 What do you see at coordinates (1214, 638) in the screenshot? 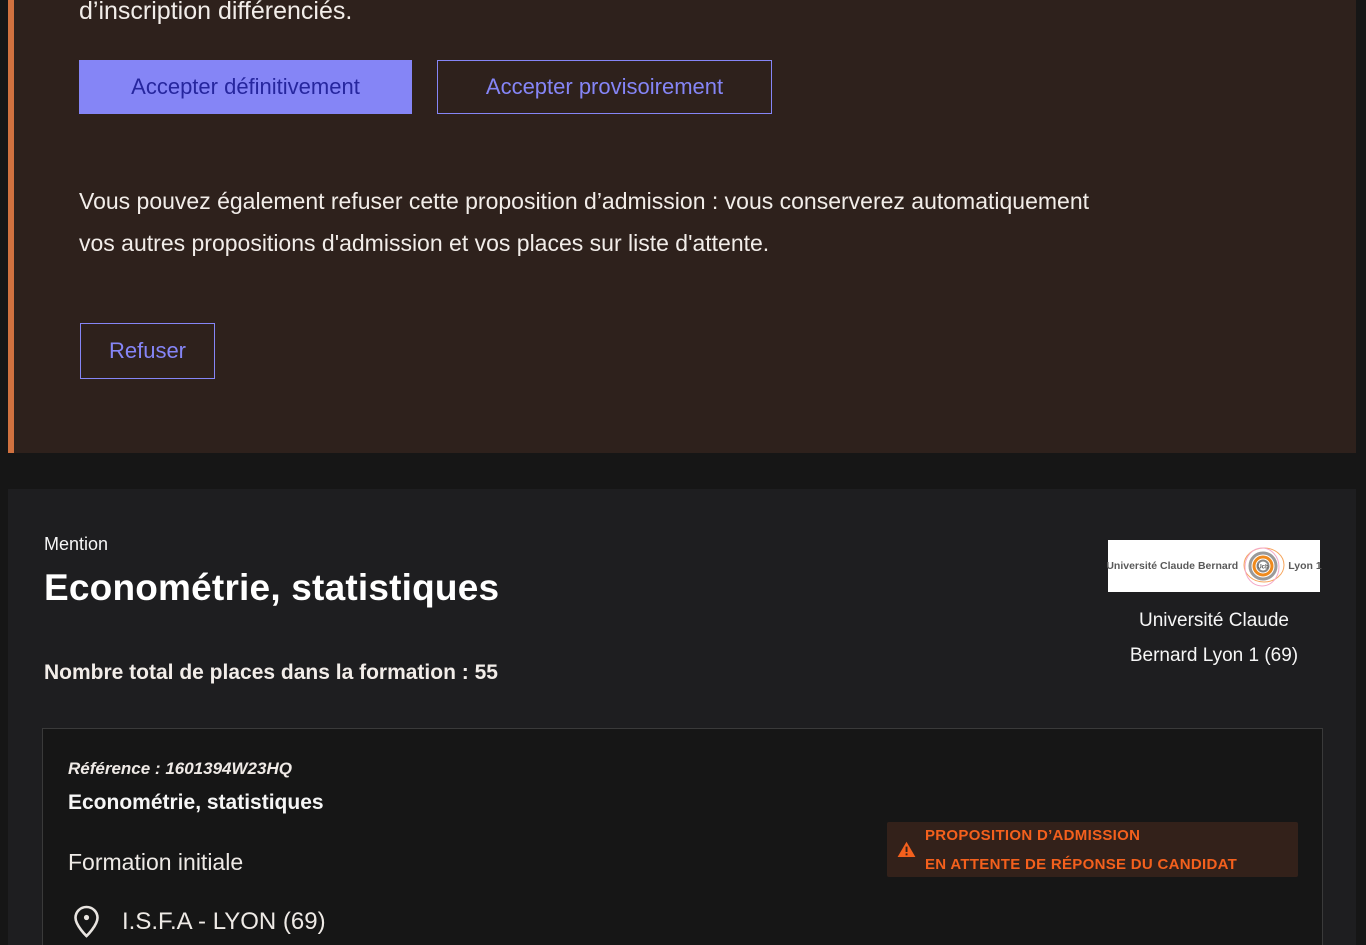
I see `university-caption: Université Claude Bernard Lyon 1 (69)` at bounding box center [1214, 638].